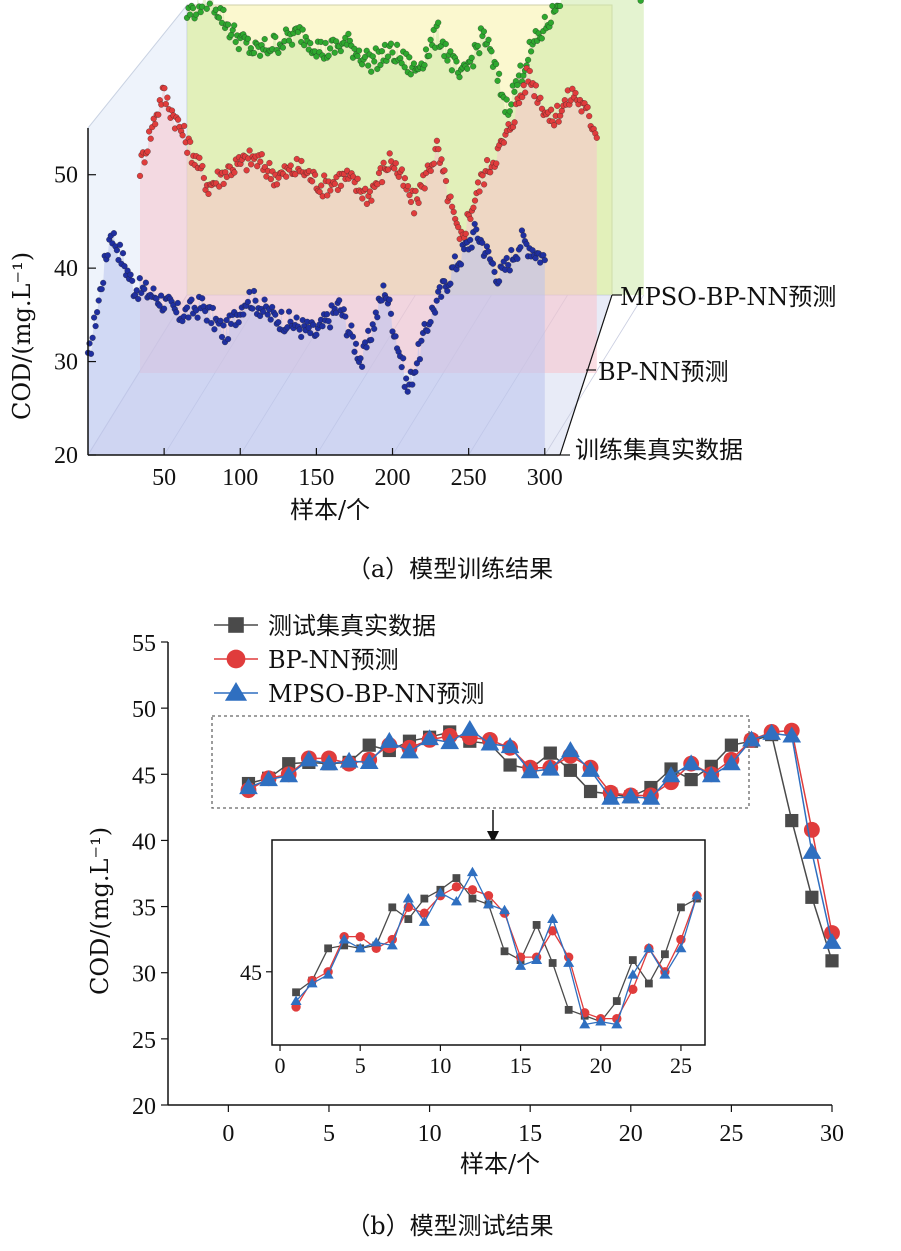 Image resolution: width=901 pixels, height=1251 pixels. I want to click on legend-marker, so click(236, 691).